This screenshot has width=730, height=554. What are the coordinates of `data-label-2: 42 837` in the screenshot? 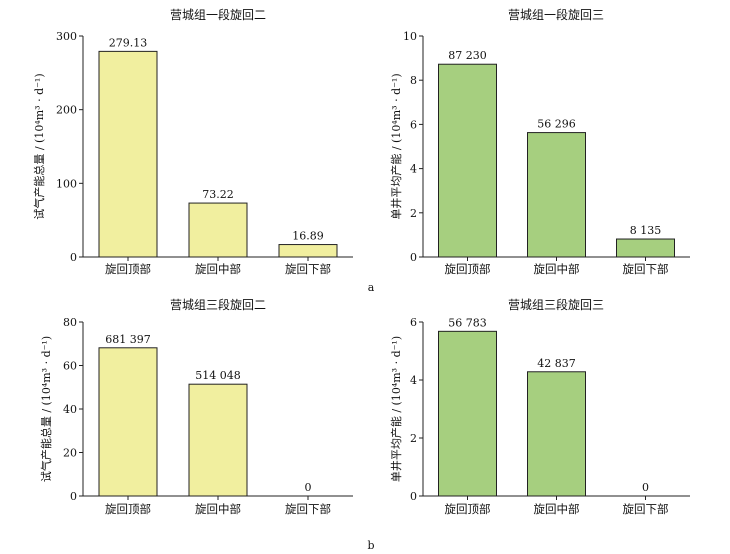 It's located at (556, 363).